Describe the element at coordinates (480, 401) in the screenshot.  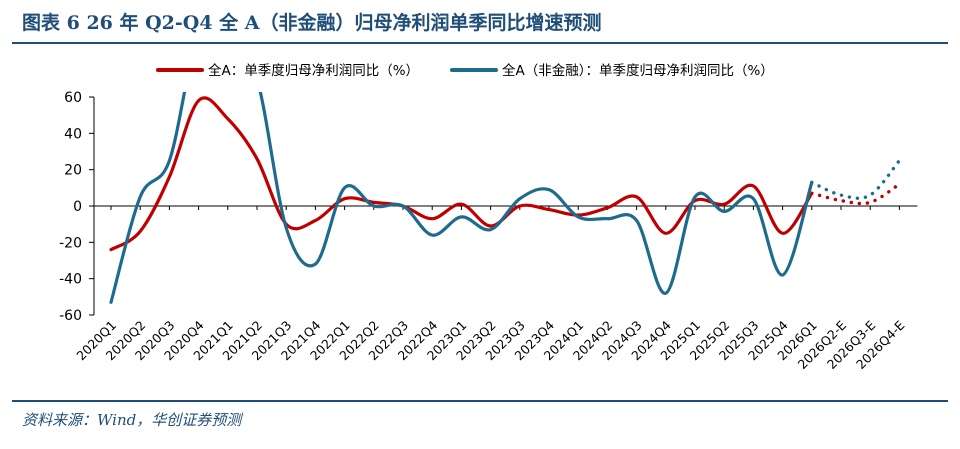
I see `source-rule` at that location.